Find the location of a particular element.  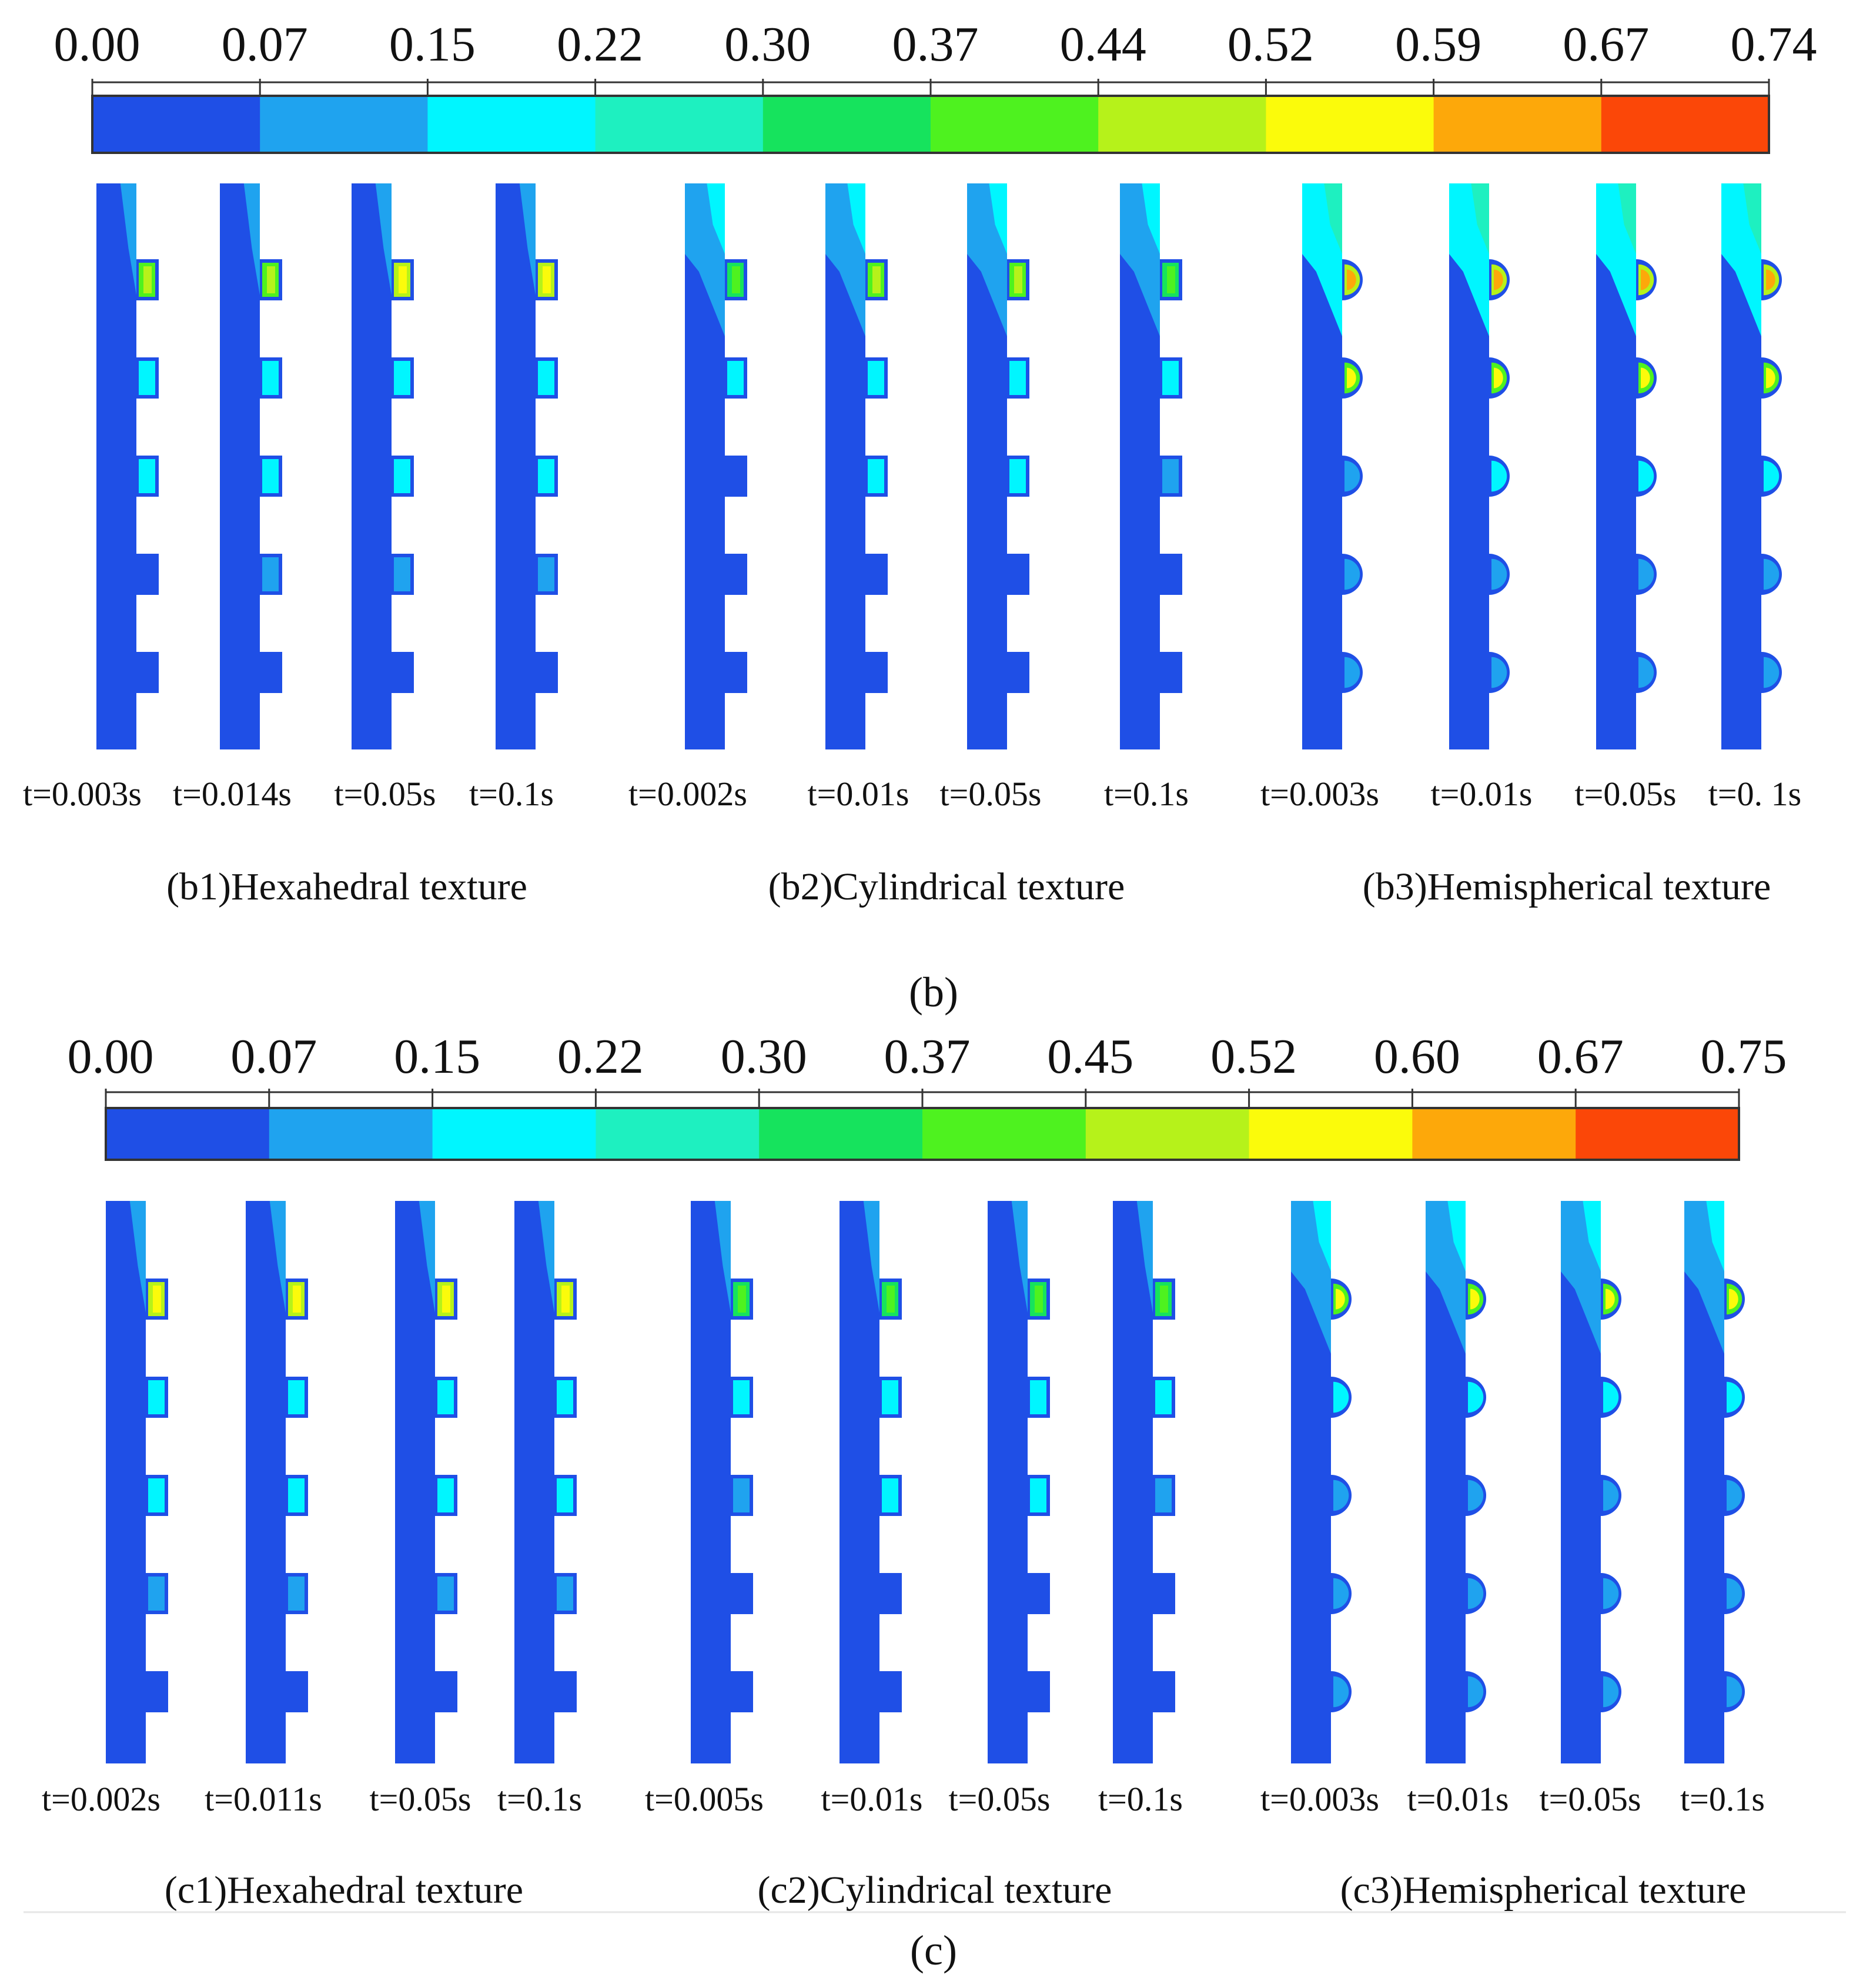

figure-caption-c: (c) is located at coordinates (934, 1950).